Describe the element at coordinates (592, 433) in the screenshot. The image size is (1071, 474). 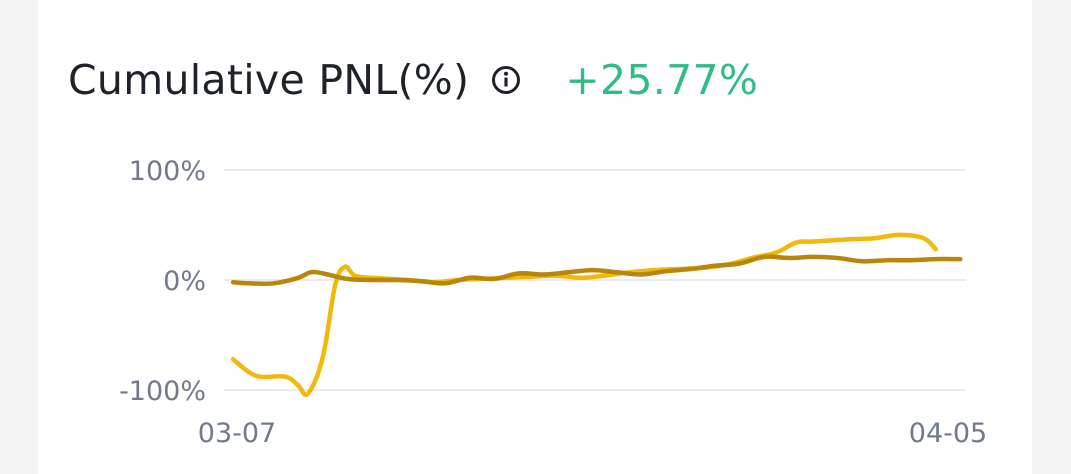
I see `x-axis-ticks: 03-07 04-05` at that location.